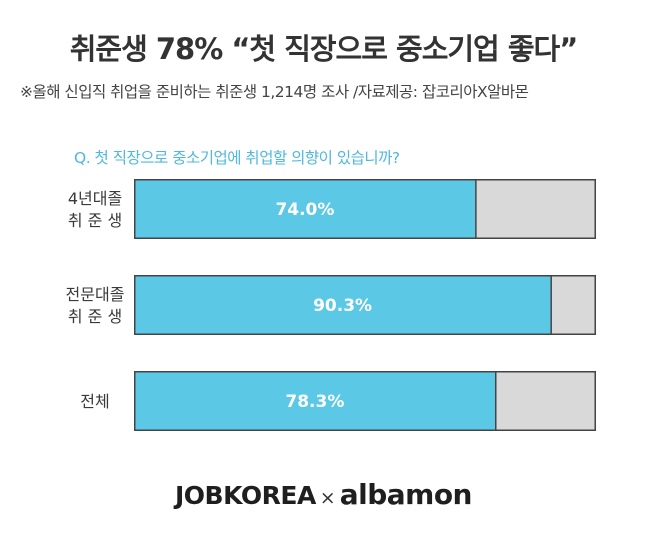  What do you see at coordinates (237, 158) in the screenshot?
I see `survey-question: Q. 첫 직장으로 중소기업에 취업할 의향이 있습니까?` at bounding box center [237, 158].